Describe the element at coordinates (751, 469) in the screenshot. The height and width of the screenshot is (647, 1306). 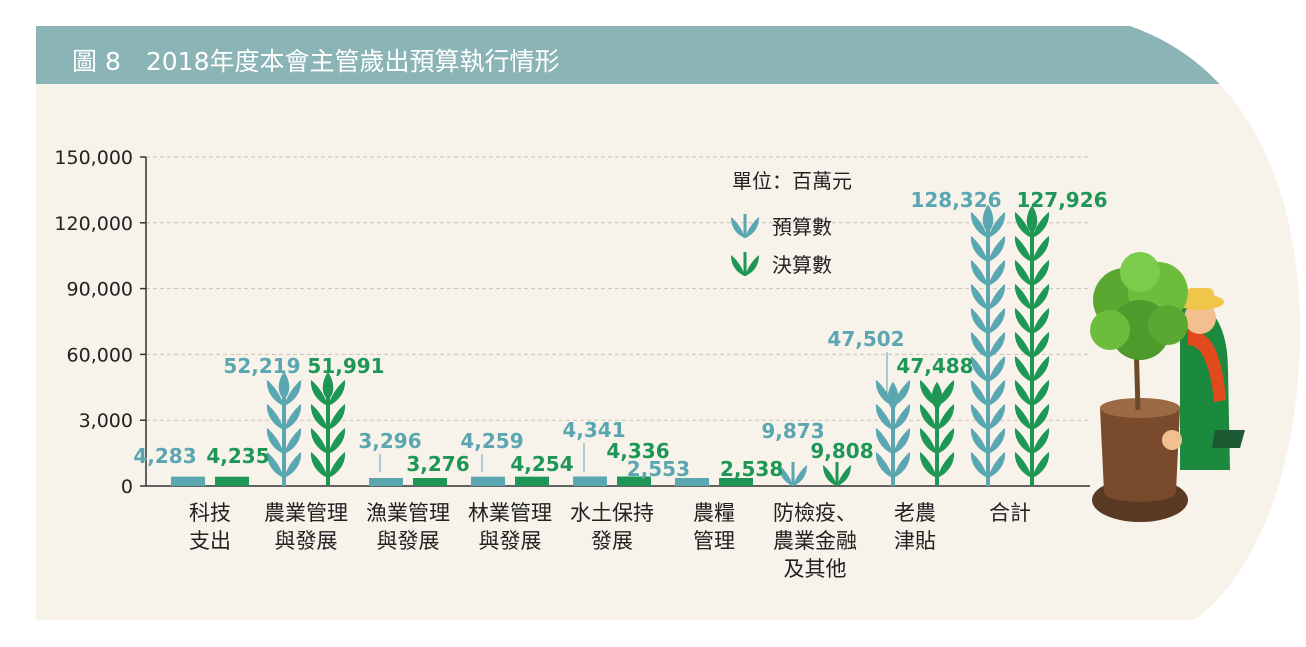
I see `value-label: 2,538` at that location.